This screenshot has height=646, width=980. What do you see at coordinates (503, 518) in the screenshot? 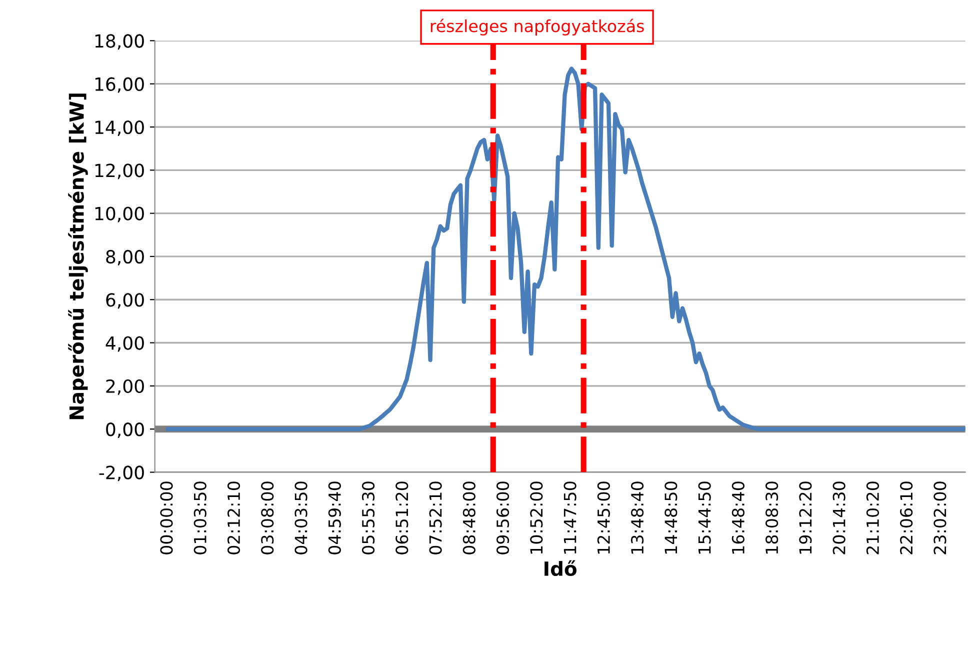
I see `x-tick-label: 09:56:00` at bounding box center [503, 518].